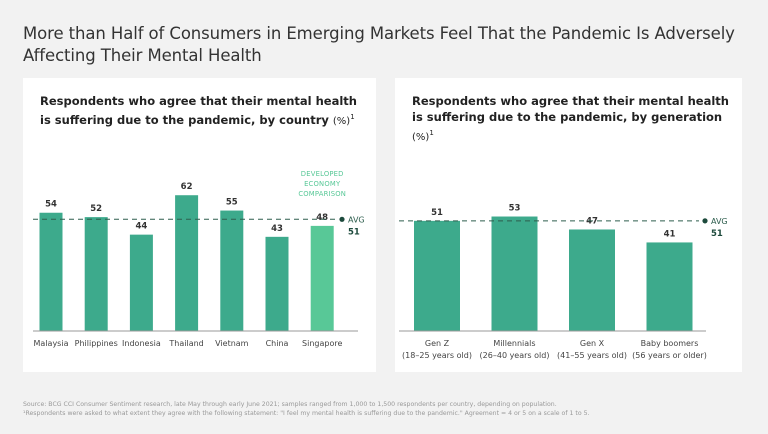 This screenshot has height=434, width=768. I want to click on value-label: 48, so click(322, 218).